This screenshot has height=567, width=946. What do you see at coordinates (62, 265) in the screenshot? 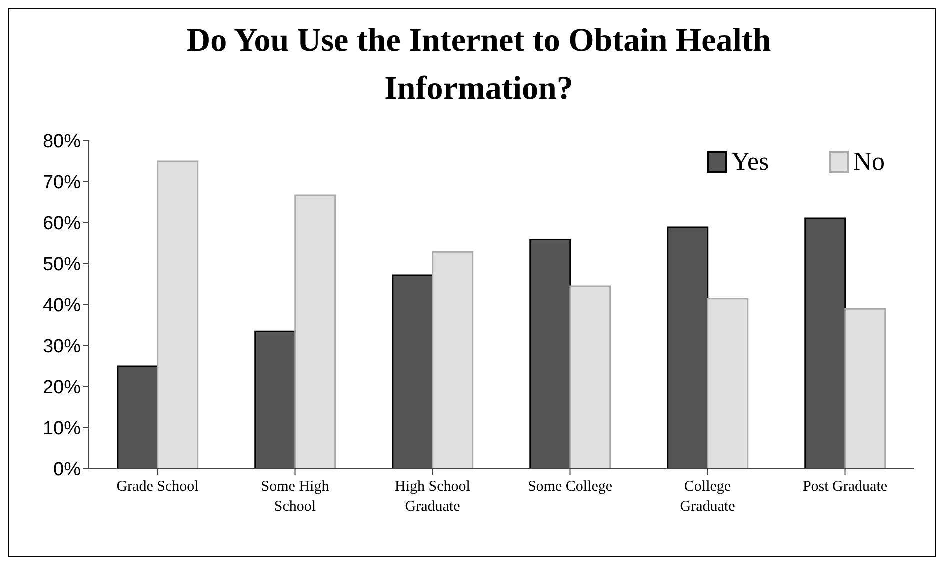
I see `y-tick-label: 50%` at bounding box center [62, 265].